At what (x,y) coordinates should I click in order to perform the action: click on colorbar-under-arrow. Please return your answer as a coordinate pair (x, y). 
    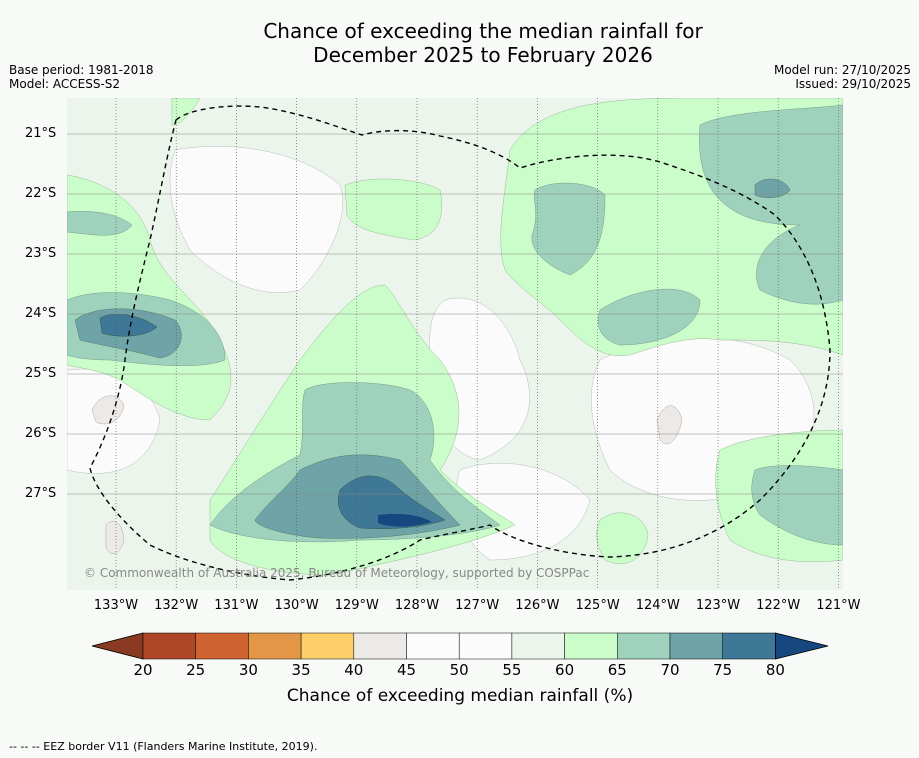
    Looking at the image, I should click on (117, 646).